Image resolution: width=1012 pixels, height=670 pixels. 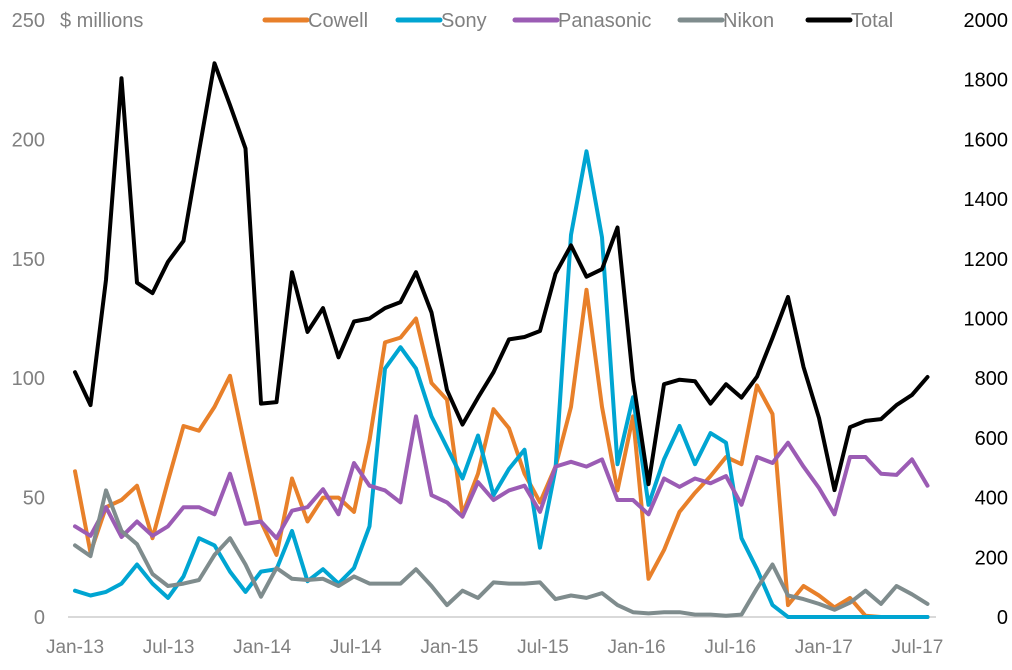 What do you see at coordinates (34, 499) in the screenshot?
I see `left-tick-label: 50` at bounding box center [34, 499].